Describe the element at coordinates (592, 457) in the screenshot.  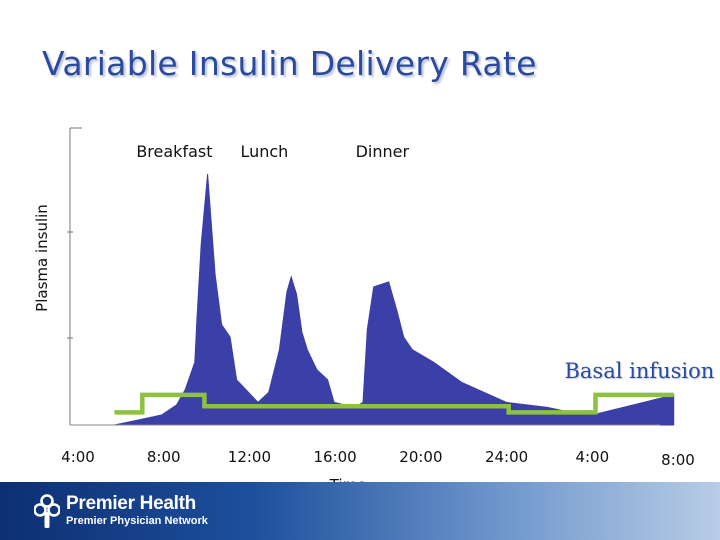
I see `x-tick-label-6: 4:00` at that location.